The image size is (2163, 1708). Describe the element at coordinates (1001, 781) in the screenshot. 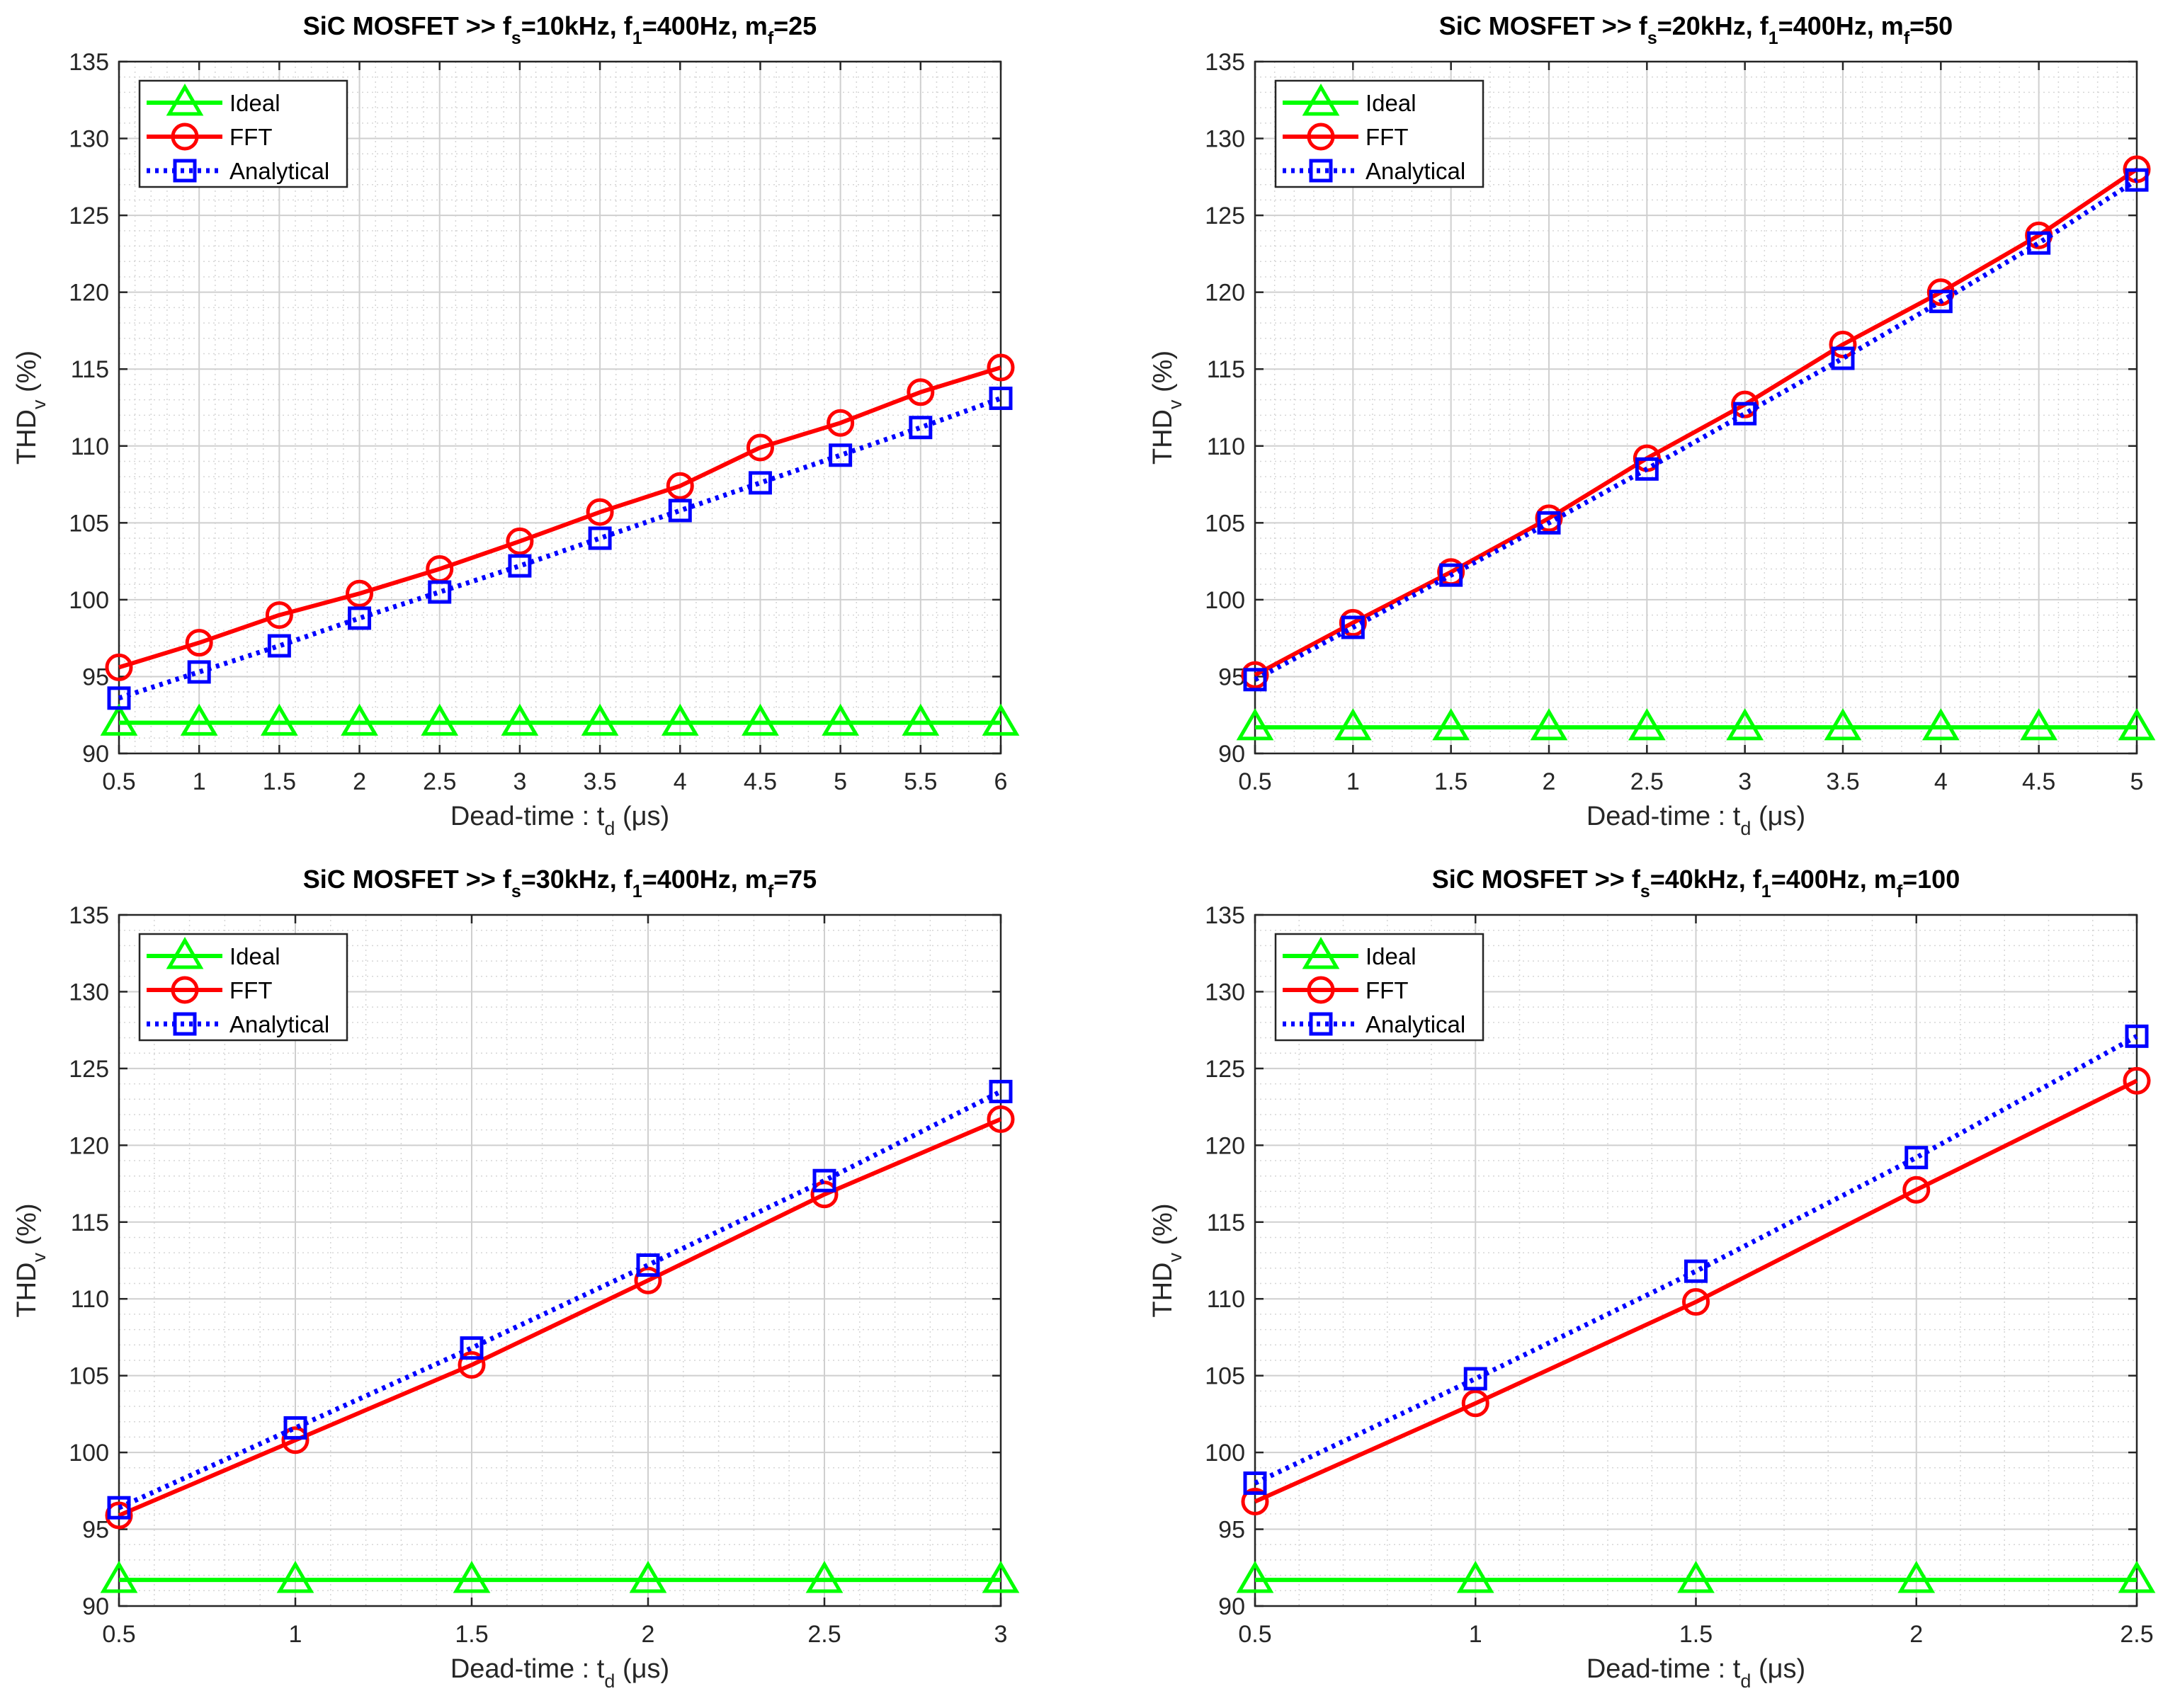

I see `x-tick-label: 6` at that location.